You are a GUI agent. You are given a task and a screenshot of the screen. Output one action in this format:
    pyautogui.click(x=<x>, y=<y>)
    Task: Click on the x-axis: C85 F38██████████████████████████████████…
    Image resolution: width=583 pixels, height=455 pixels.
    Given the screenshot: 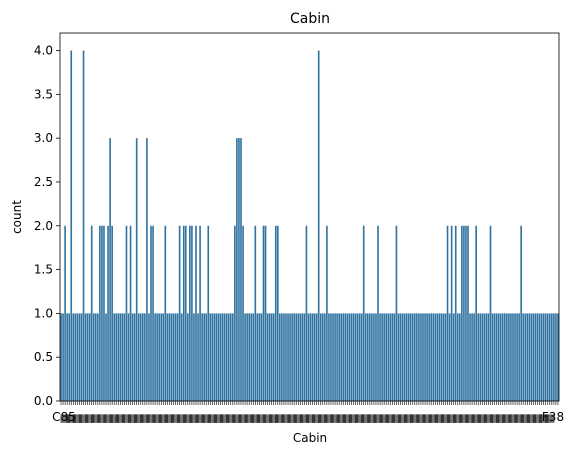 What is the action you would take?
    pyautogui.click(x=308, y=412)
    